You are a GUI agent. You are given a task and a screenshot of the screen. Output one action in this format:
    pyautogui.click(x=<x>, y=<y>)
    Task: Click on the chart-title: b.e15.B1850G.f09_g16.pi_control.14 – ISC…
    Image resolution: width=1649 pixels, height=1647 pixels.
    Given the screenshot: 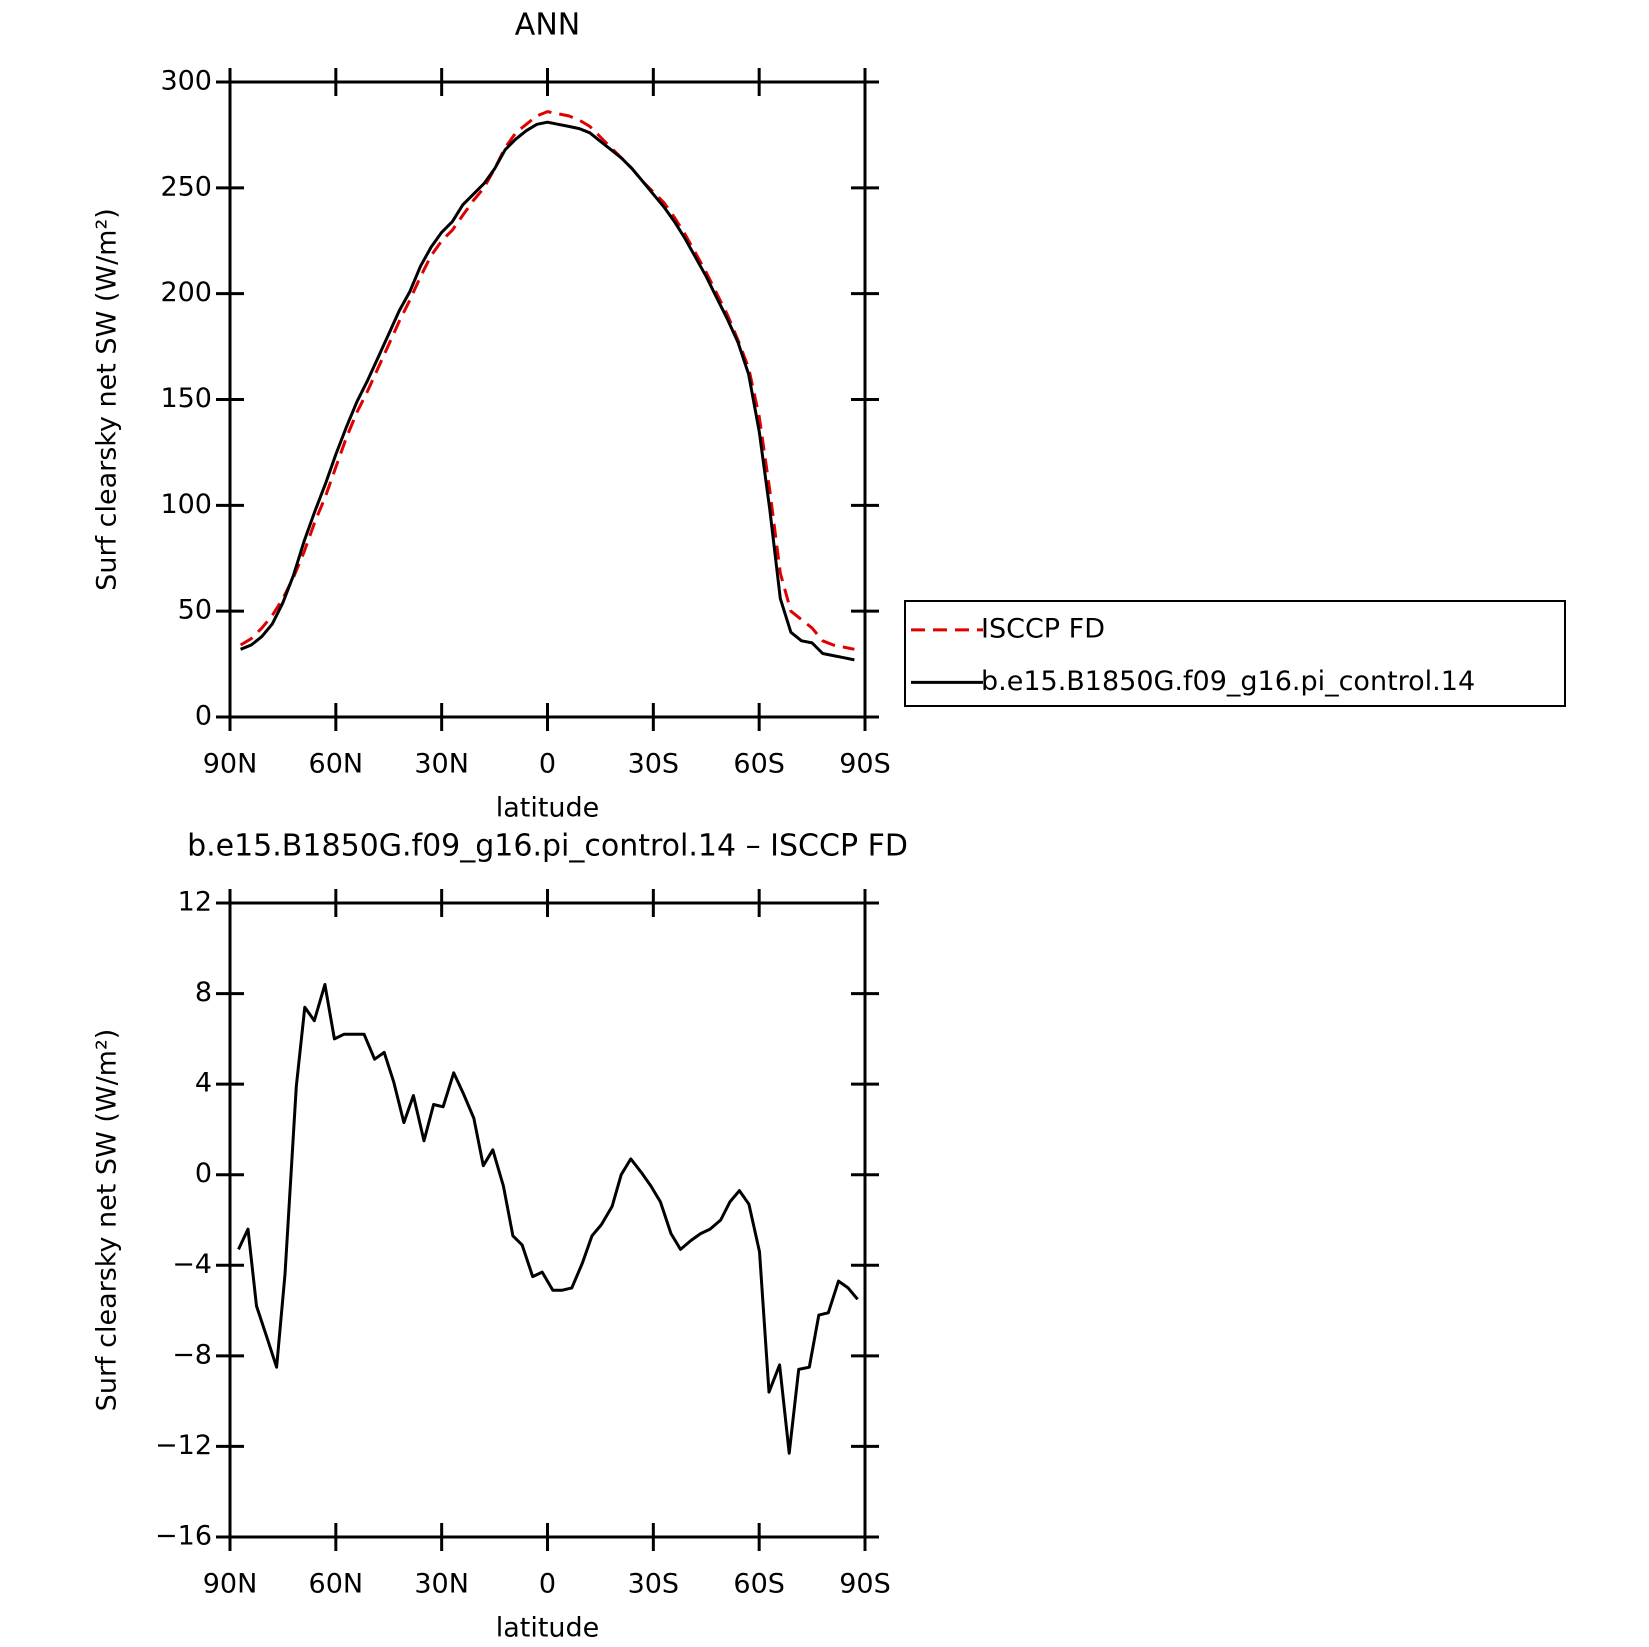 What is the action you would take?
    pyautogui.click(x=547, y=846)
    